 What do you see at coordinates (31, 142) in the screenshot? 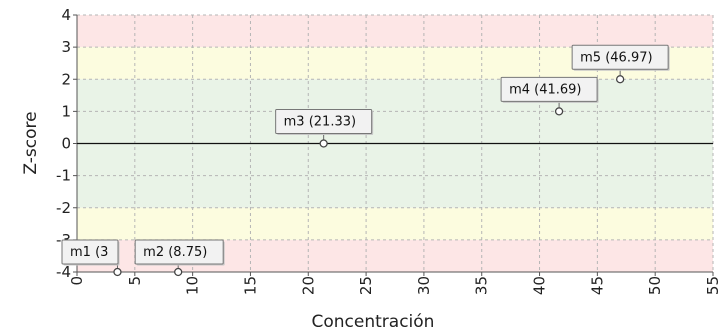
I see `y-axis-title: Z-score` at bounding box center [31, 142].